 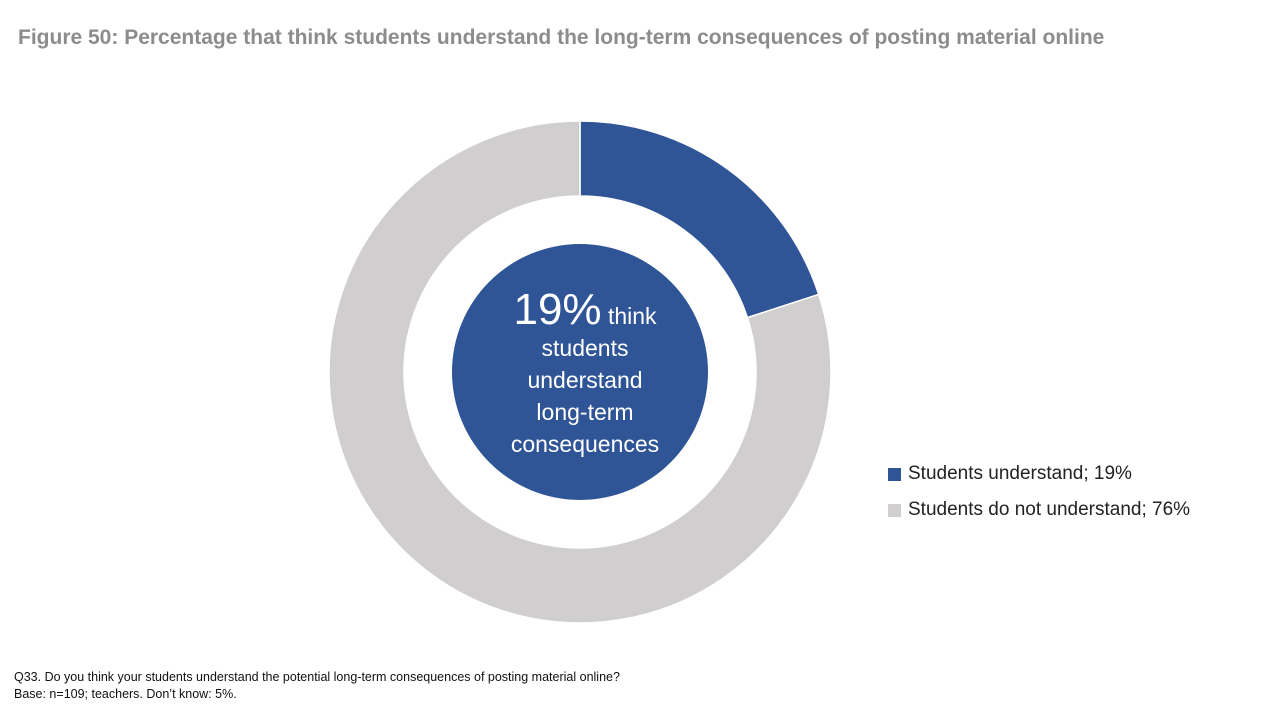 I want to click on center-label-line3: understand, so click(x=585, y=380).